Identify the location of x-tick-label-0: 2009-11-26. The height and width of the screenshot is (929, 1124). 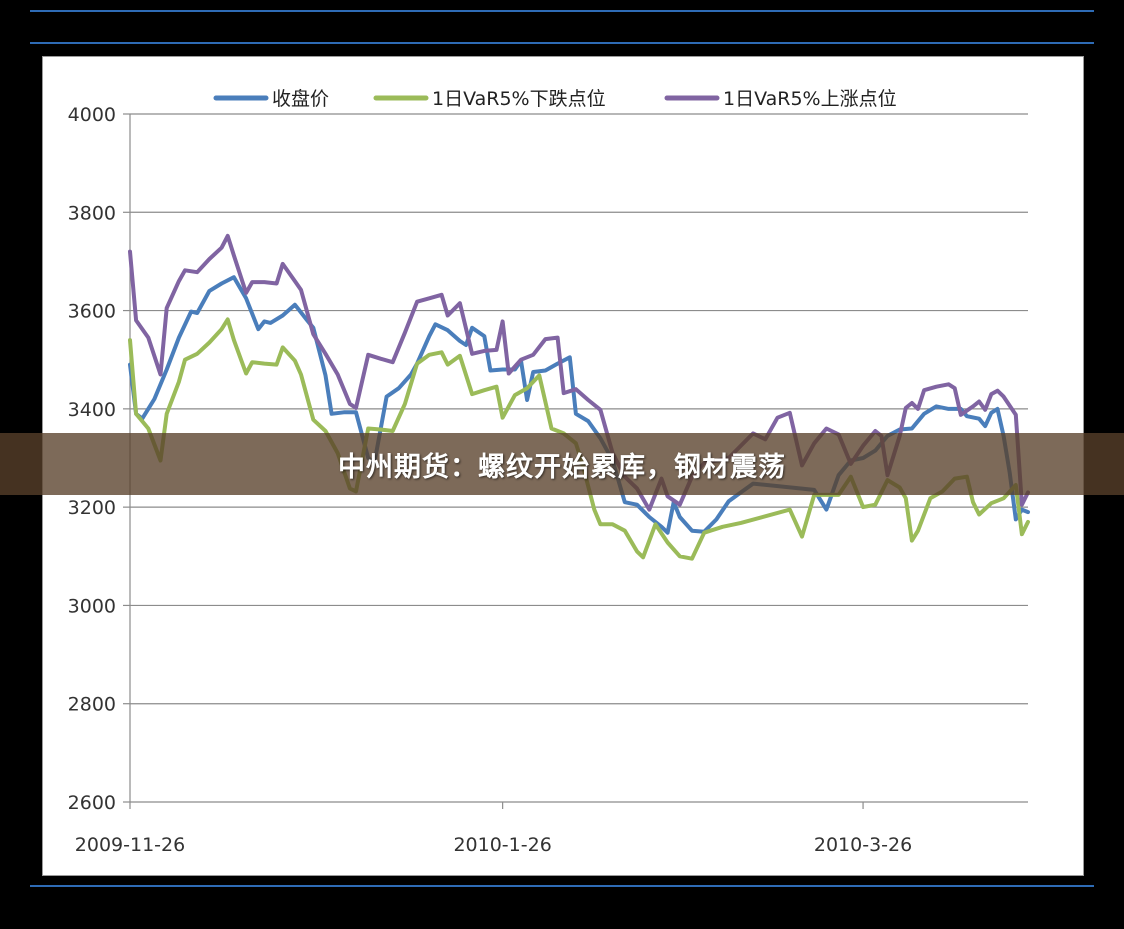
(130, 845).